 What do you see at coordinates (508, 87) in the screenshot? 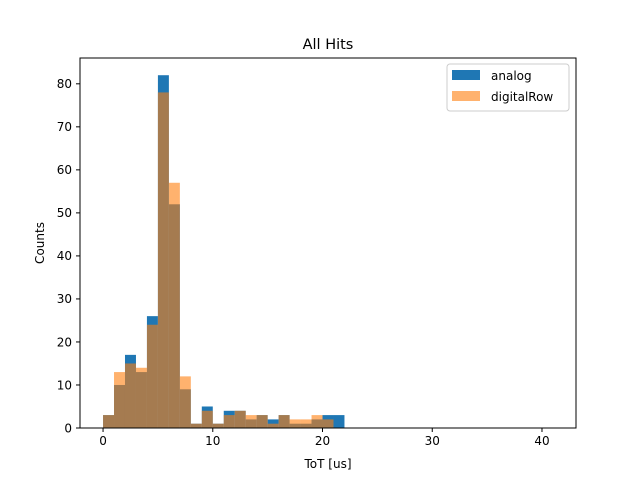
I see `legend: analog digitalRow` at bounding box center [508, 87].